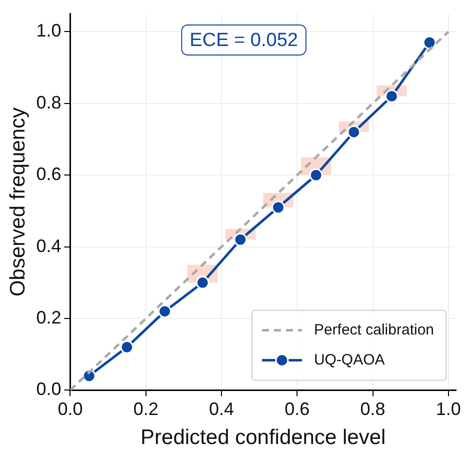 The width and height of the screenshot is (472, 457). What do you see at coordinates (18, 201) in the screenshot?
I see `y-axis-title: Observed frequency` at bounding box center [18, 201].